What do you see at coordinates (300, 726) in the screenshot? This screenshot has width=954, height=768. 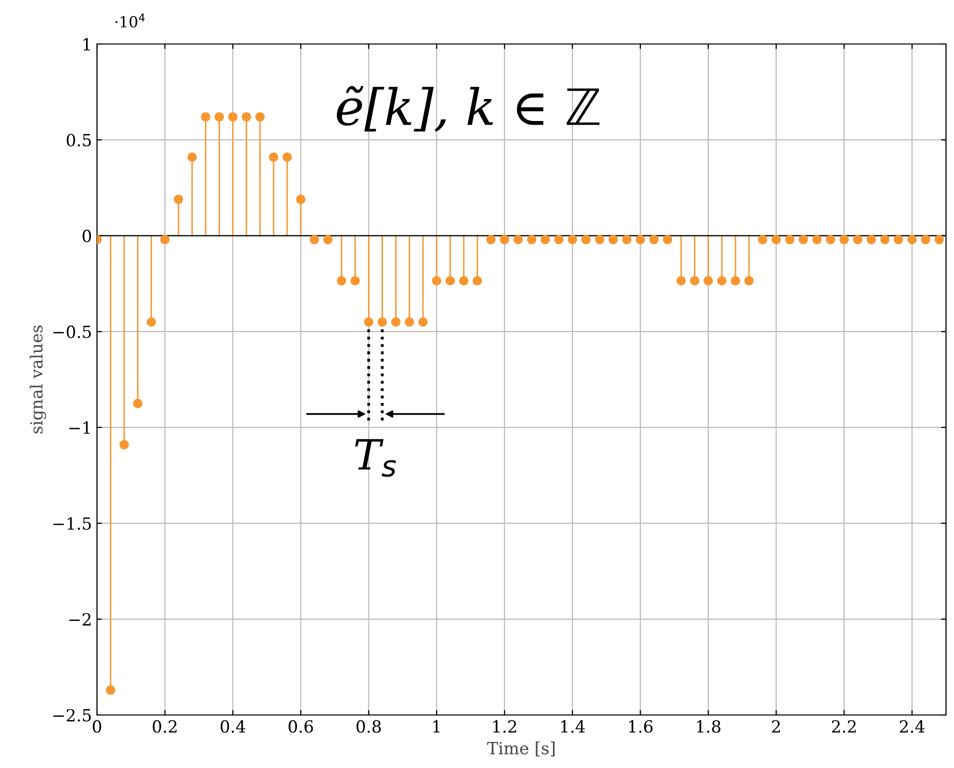 I see `x-tick-label: 0.6` at bounding box center [300, 726].